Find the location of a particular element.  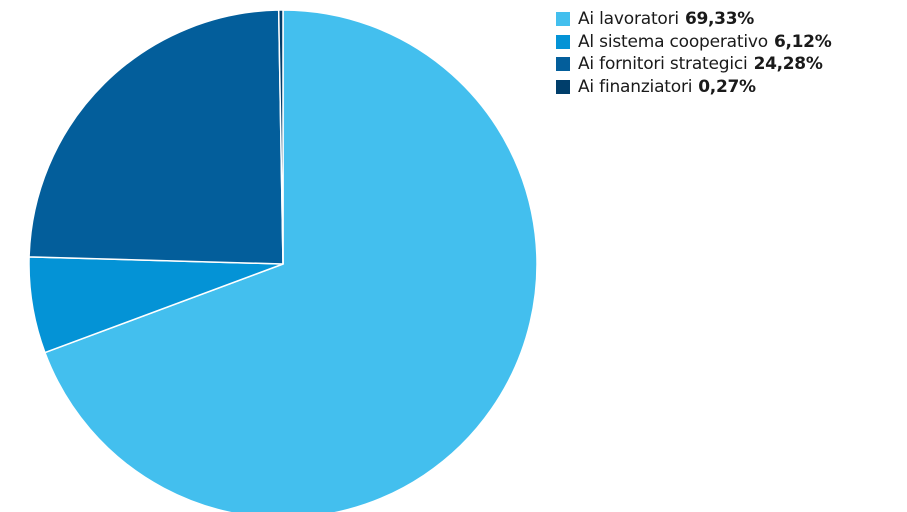

legend-label: Ai fornitori strategici is located at coordinates (663, 64).